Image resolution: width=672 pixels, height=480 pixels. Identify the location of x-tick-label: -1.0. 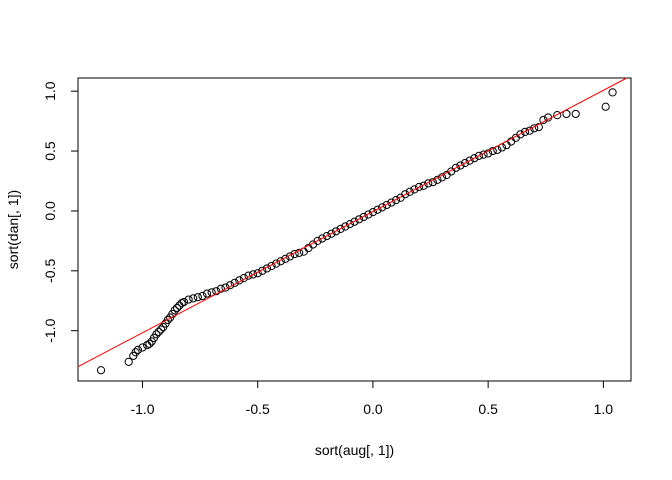
(142, 409).